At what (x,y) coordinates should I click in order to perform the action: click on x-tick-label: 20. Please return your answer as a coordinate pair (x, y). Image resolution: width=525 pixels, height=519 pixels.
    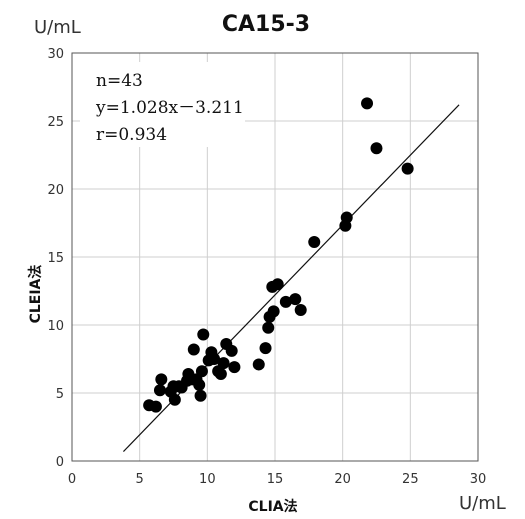
    Looking at the image, I should click on (342, 479).